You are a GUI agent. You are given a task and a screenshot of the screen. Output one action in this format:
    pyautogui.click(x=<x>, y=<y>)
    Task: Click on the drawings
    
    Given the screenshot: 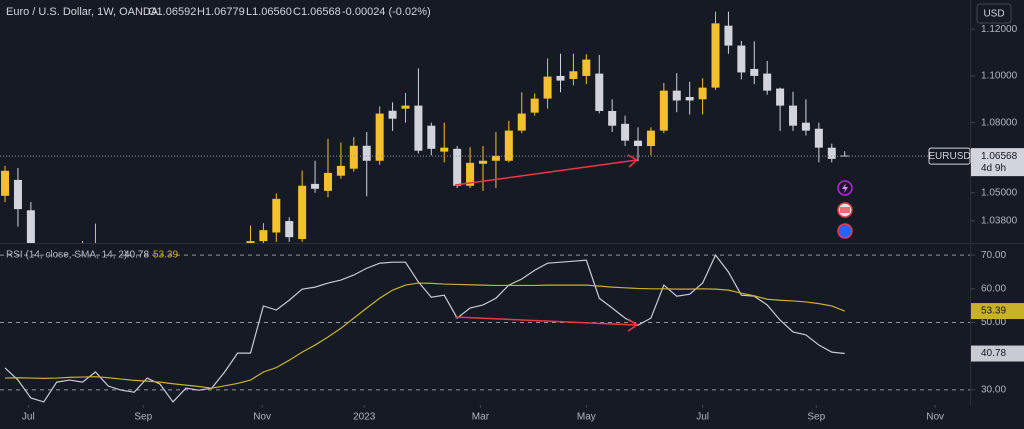 What is the action you would take?
    pyautogui.click(x=546, y=243)
    